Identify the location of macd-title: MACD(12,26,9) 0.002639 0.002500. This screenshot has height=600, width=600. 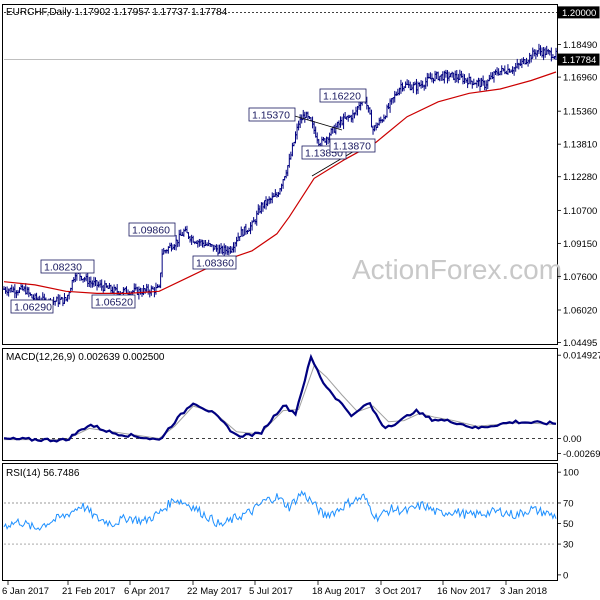
(85, 357).